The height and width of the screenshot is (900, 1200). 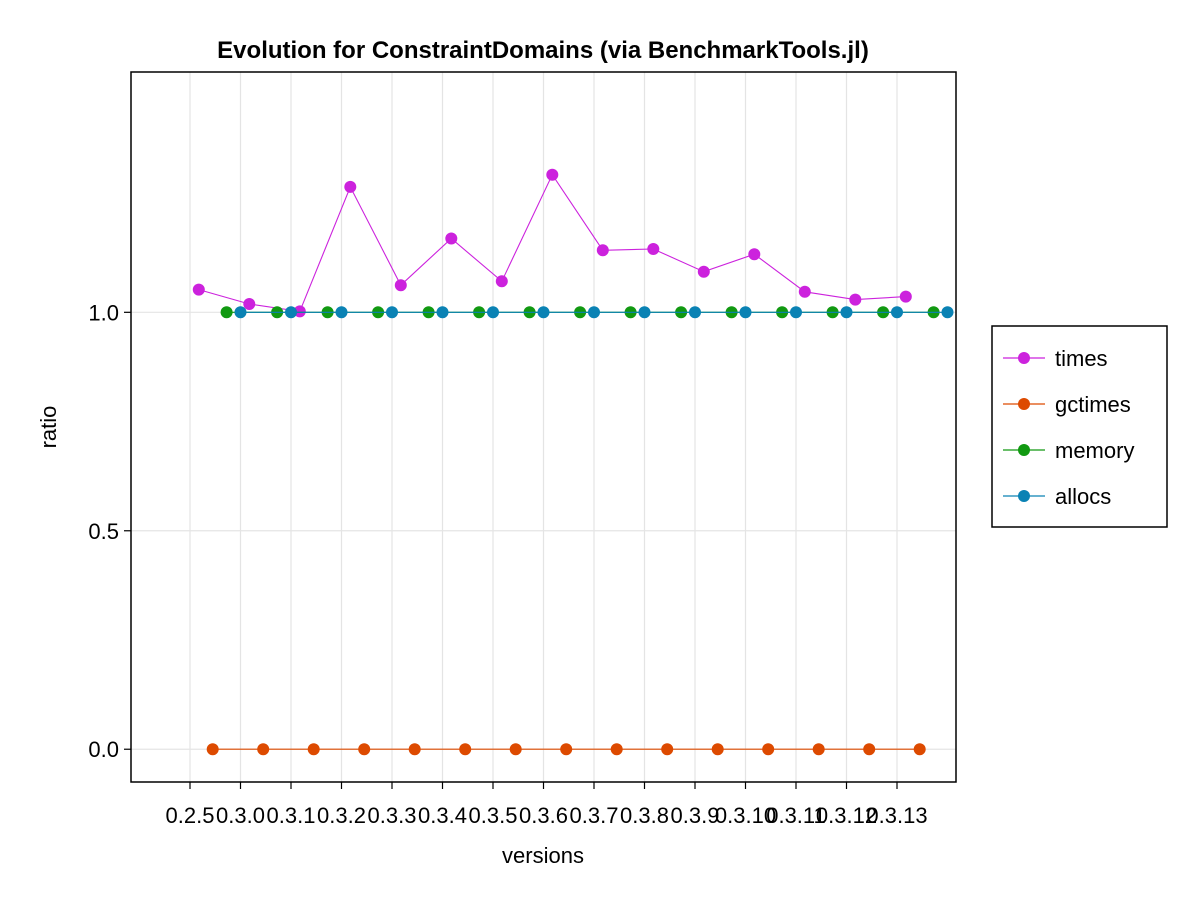 I want to click on legend-item-gctimes: gctimes, so click(x=1067, y=404).